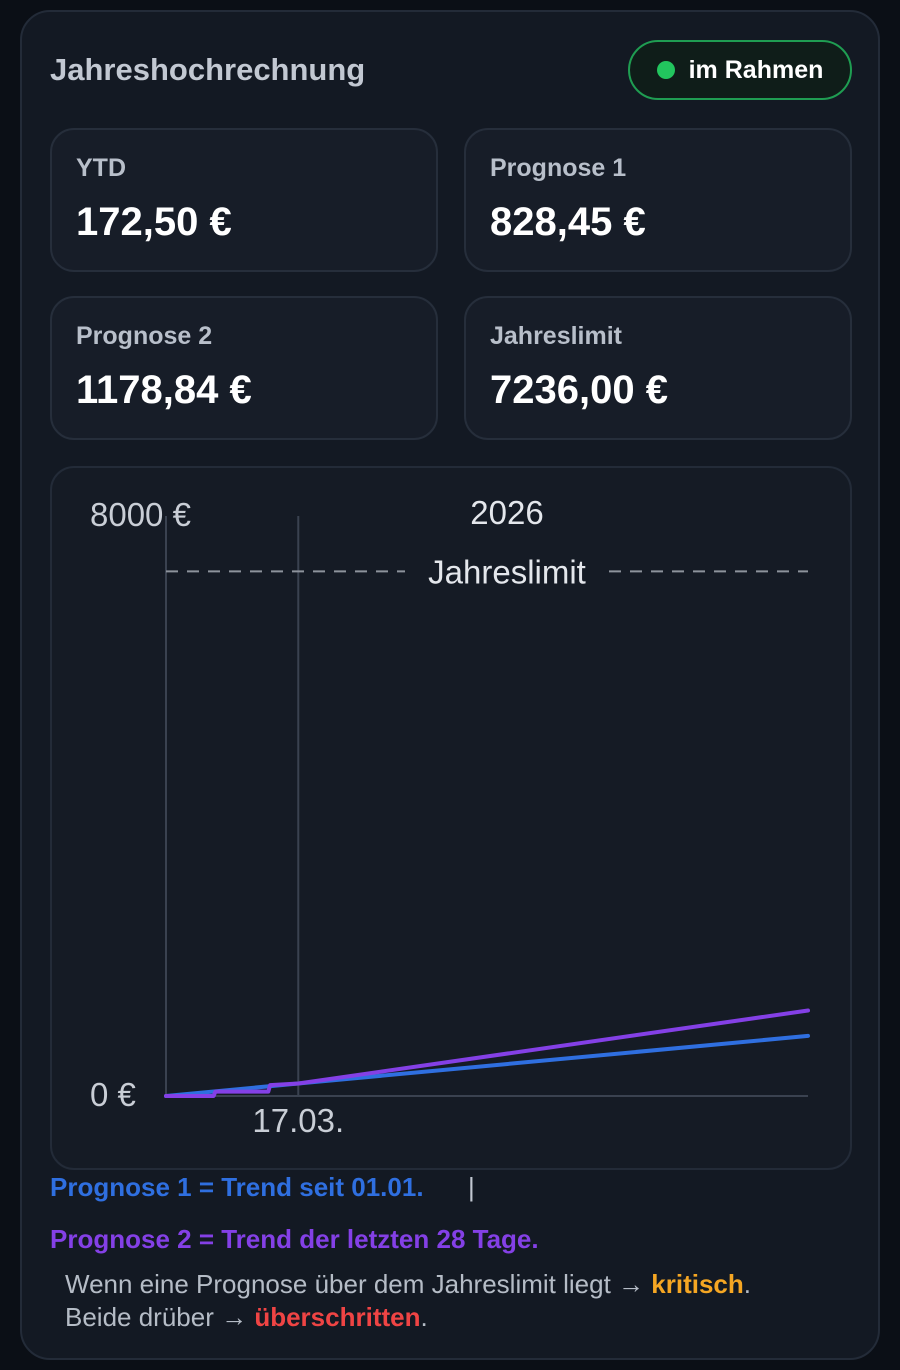  What do you see at coordinates (208, 69) in the screenshot?
I see `panel-title: Jahreshochrechnung` at bounding box center [208, 69].